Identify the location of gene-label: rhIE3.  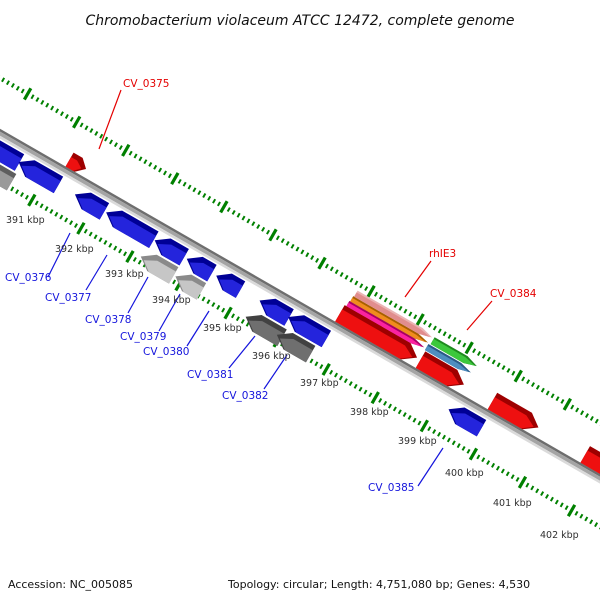
(442, 254).